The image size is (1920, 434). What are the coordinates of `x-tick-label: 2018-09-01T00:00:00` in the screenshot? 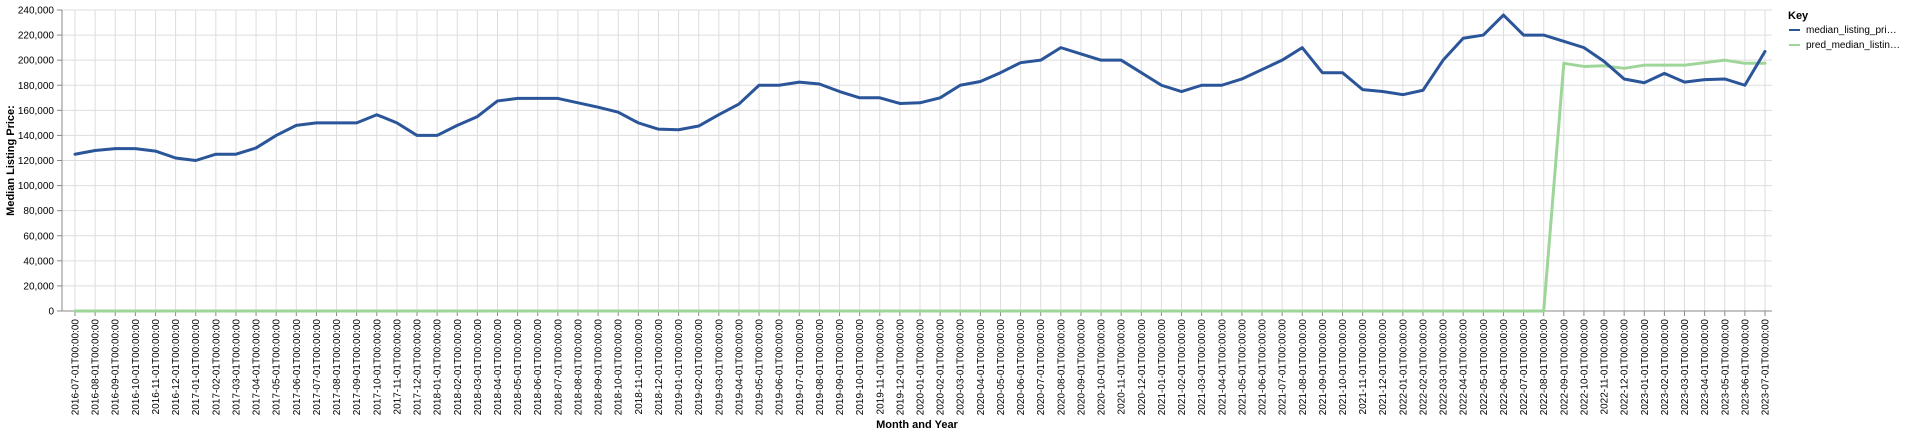 It's located at (599, 367).